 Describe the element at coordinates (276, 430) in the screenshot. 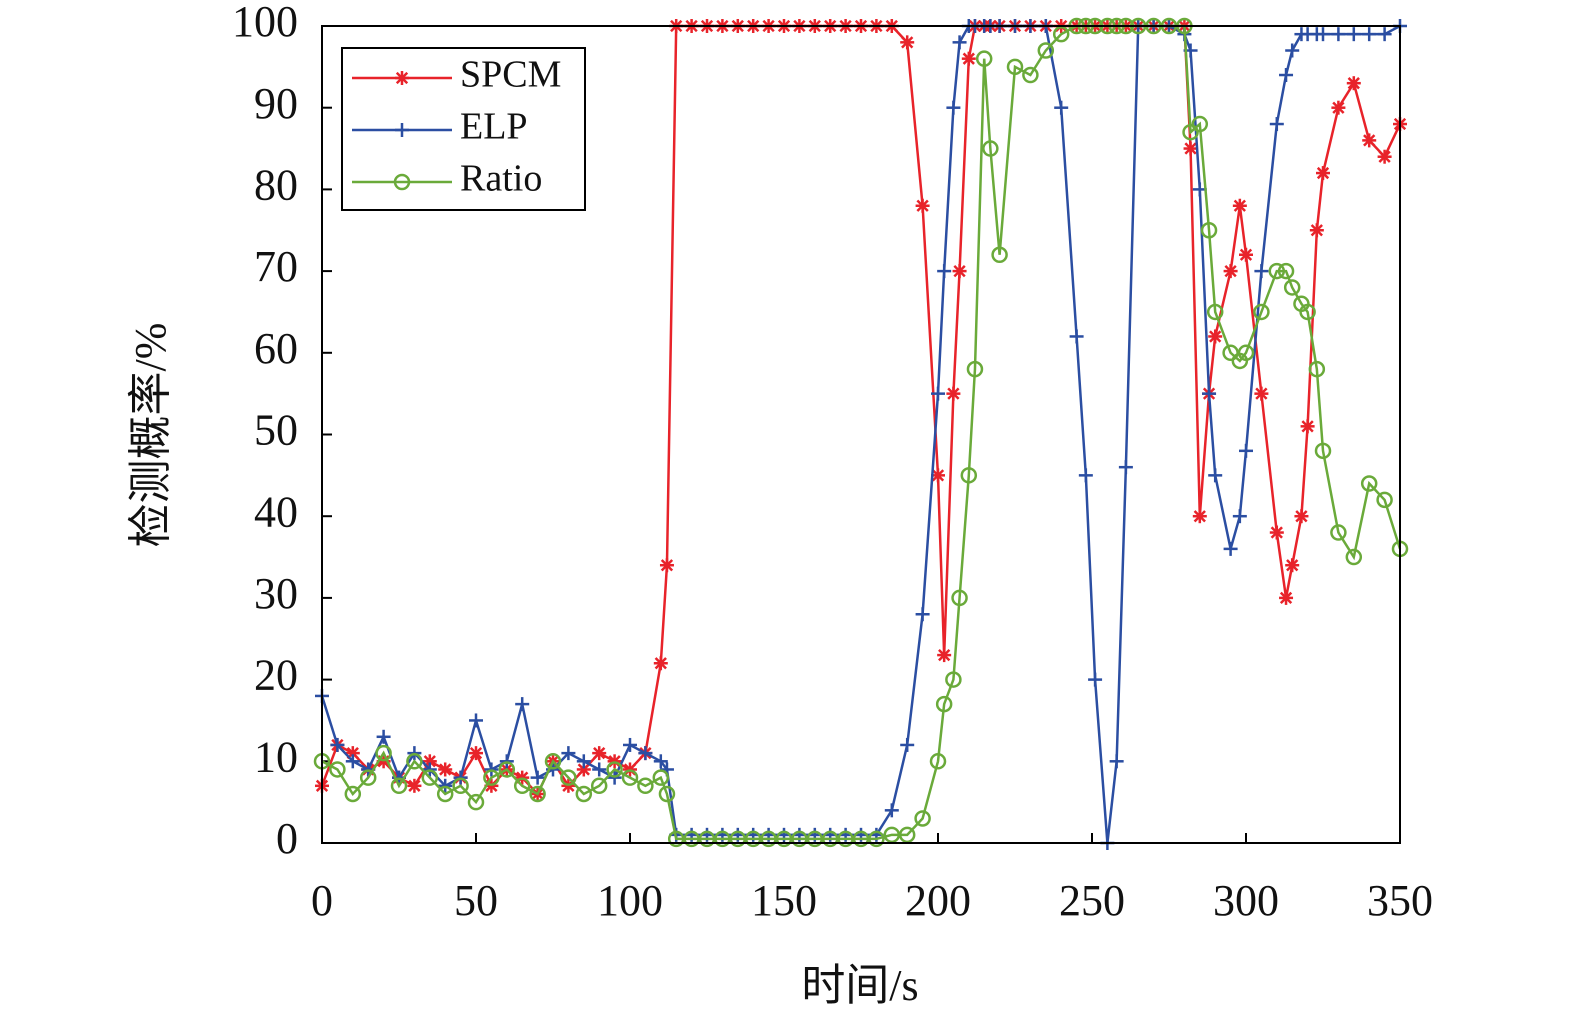

I see `y-tick-label: 50` at that location.